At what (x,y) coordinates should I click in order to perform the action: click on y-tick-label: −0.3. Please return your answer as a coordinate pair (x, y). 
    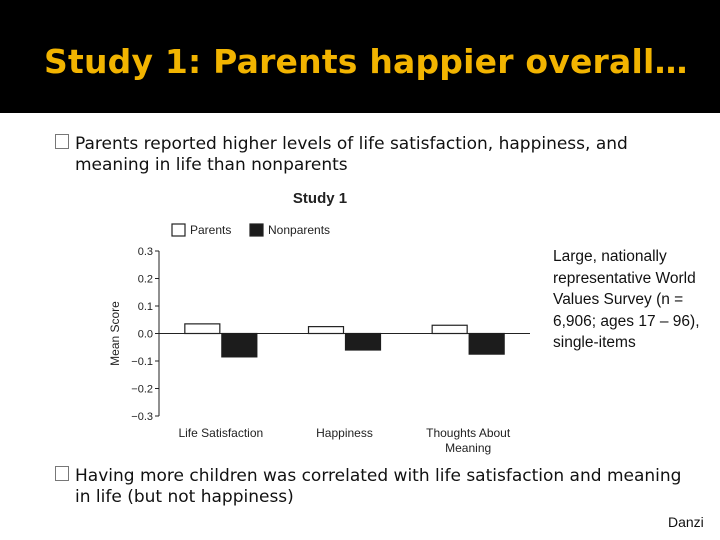
    Looking at the image, I should click on (142, 417).